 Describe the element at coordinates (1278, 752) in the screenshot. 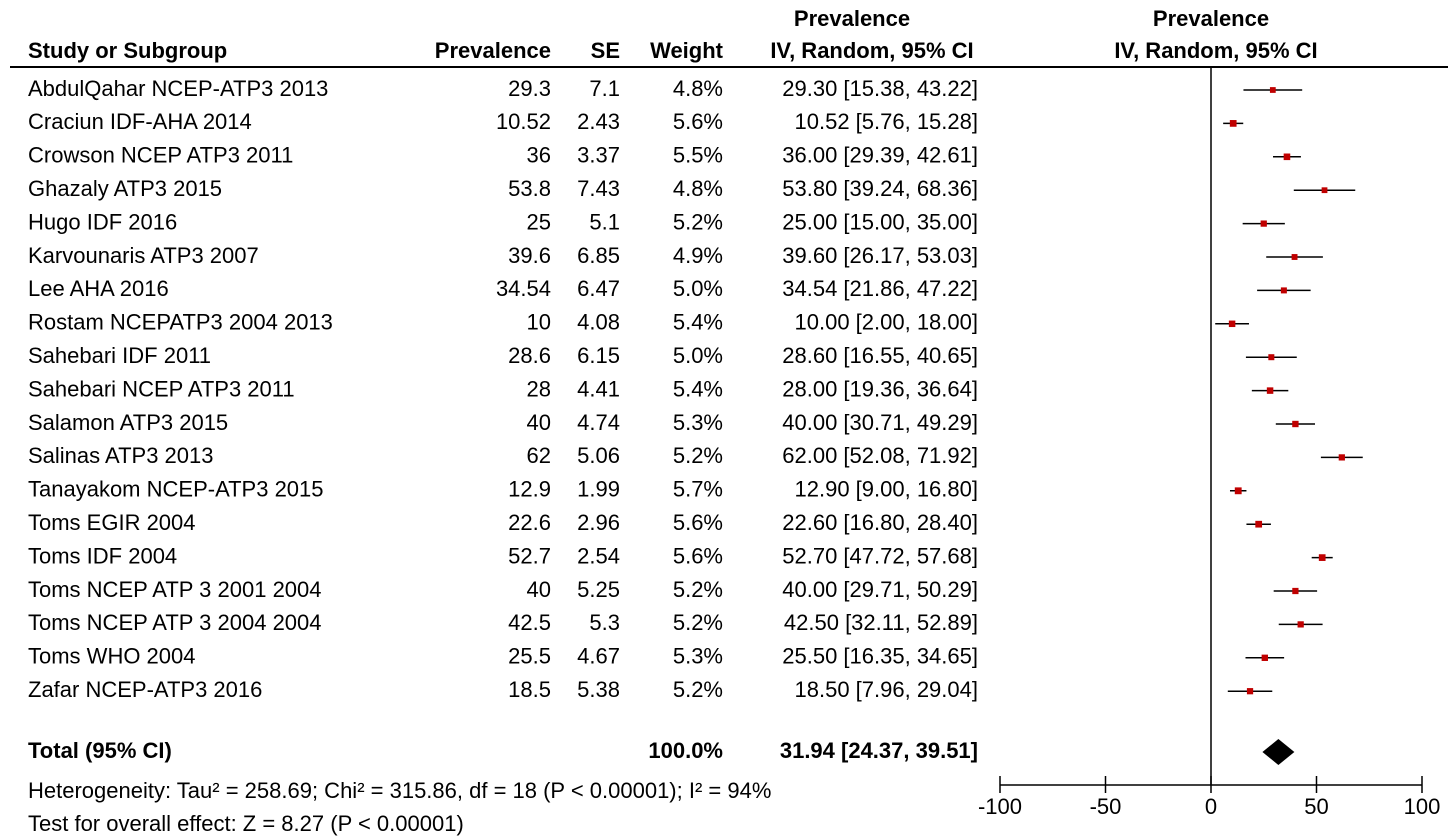

I see `total-diamond` at that location.